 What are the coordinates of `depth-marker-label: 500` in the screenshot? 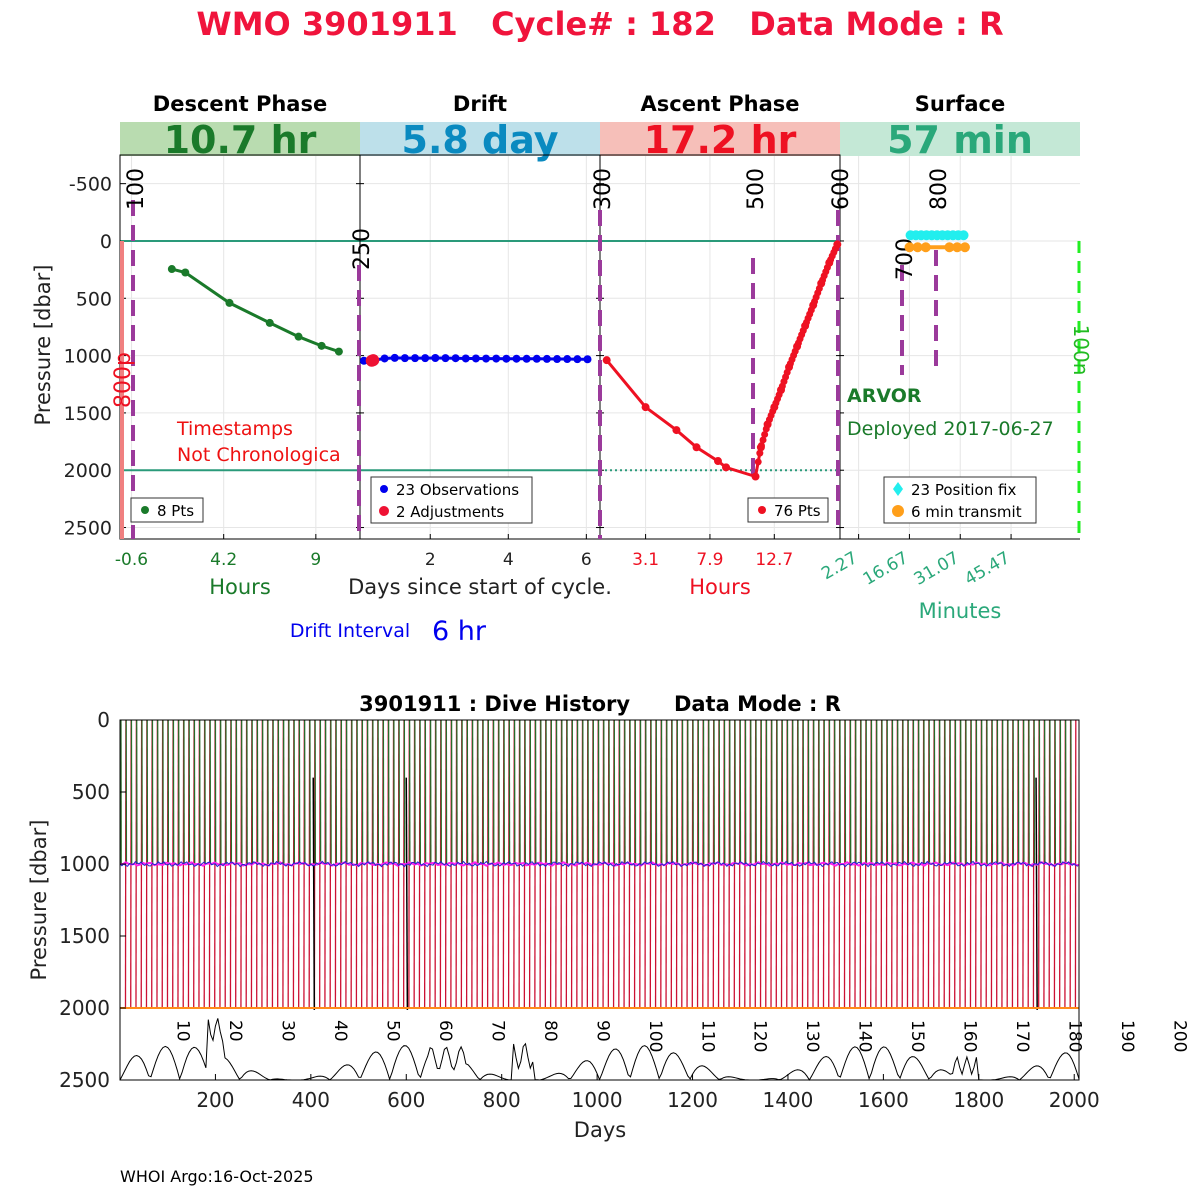 It's located at (756, 189).